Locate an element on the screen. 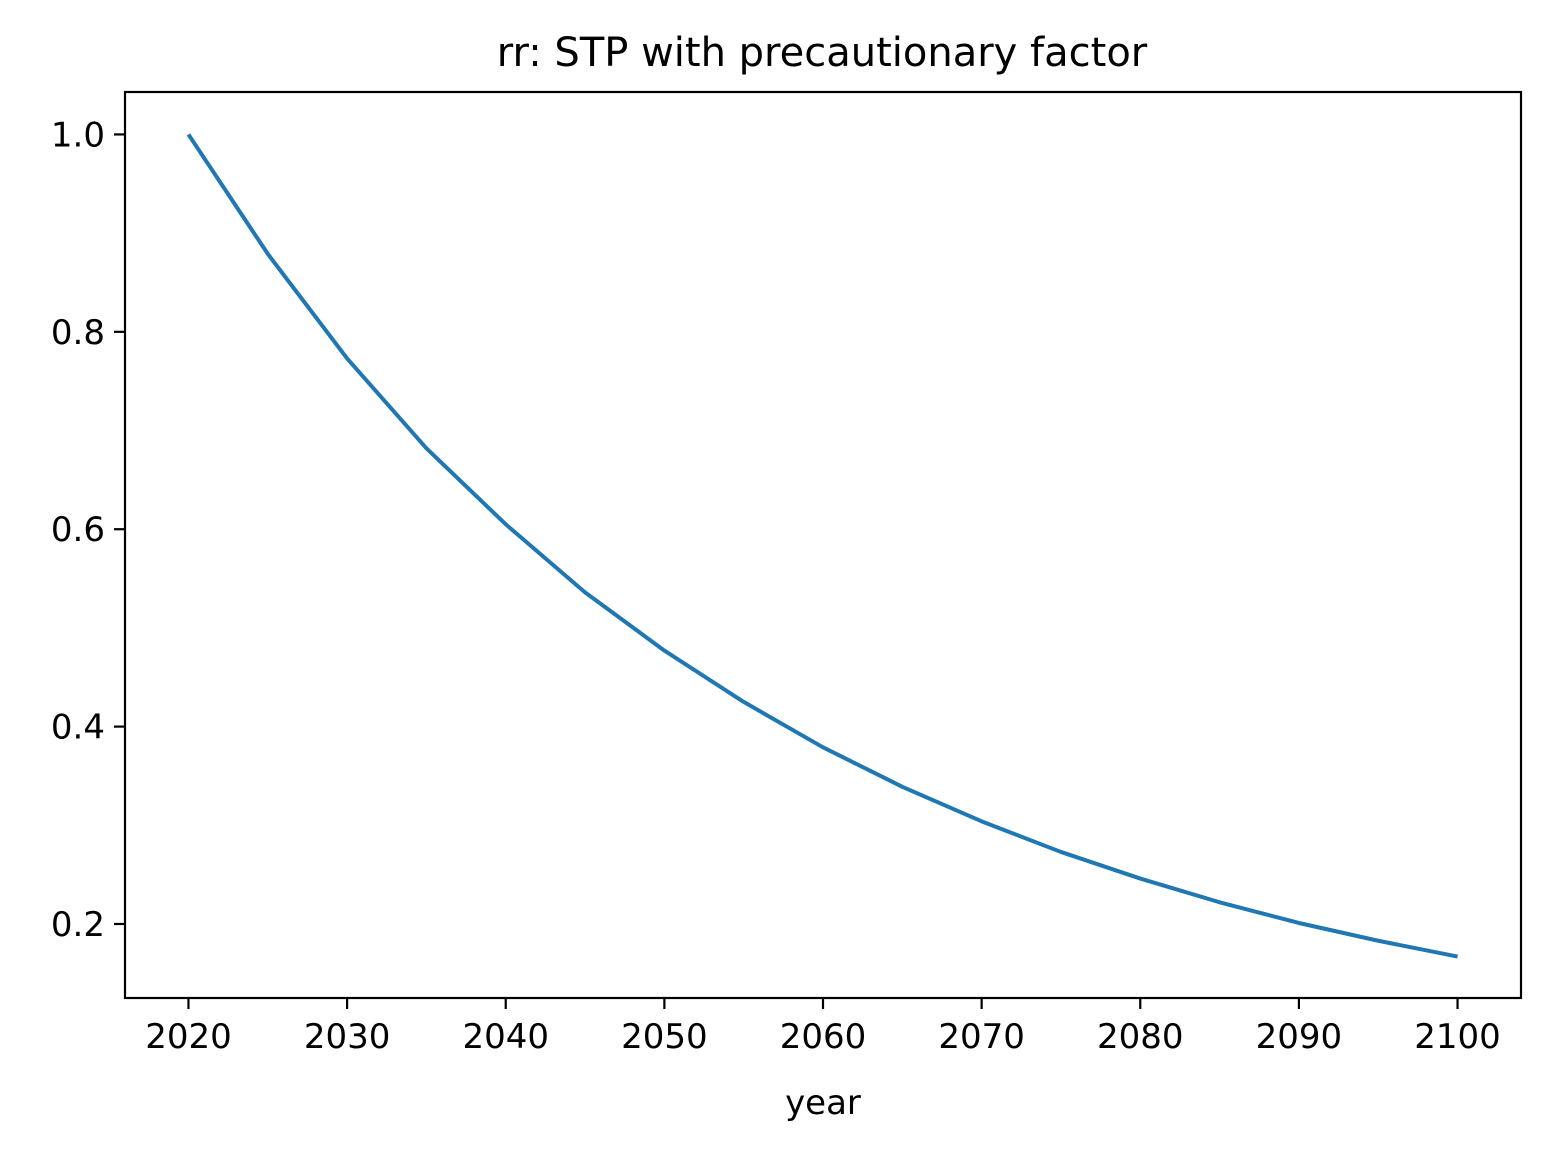  y-axis: 0.2 0.4 0.6 0.8 1.0 is located at coordinates (88, 530).